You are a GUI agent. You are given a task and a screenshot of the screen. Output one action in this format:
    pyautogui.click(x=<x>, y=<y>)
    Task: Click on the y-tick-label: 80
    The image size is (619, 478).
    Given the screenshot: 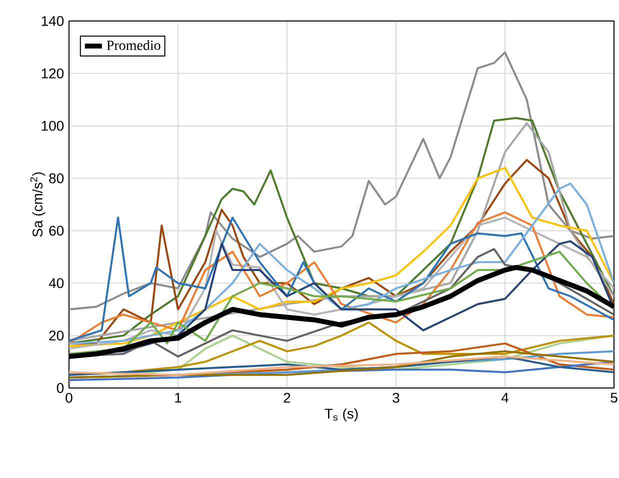 What is the action you would take?
    pyautogui.click(x=56, y=178)
    